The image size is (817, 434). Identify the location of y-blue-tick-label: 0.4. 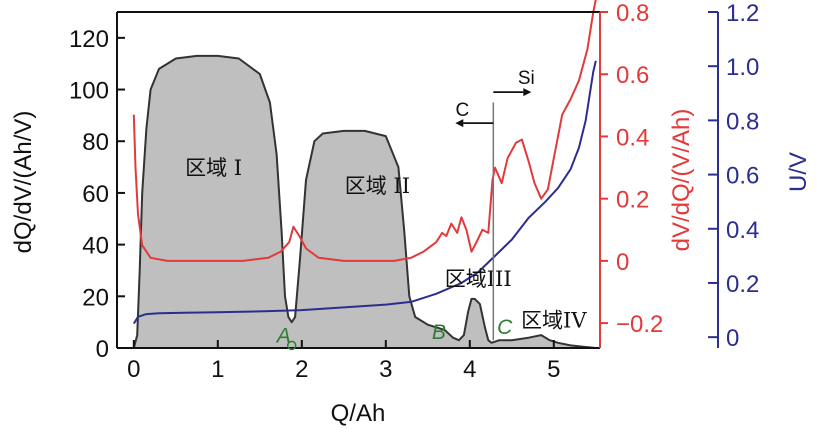
(742, 230).